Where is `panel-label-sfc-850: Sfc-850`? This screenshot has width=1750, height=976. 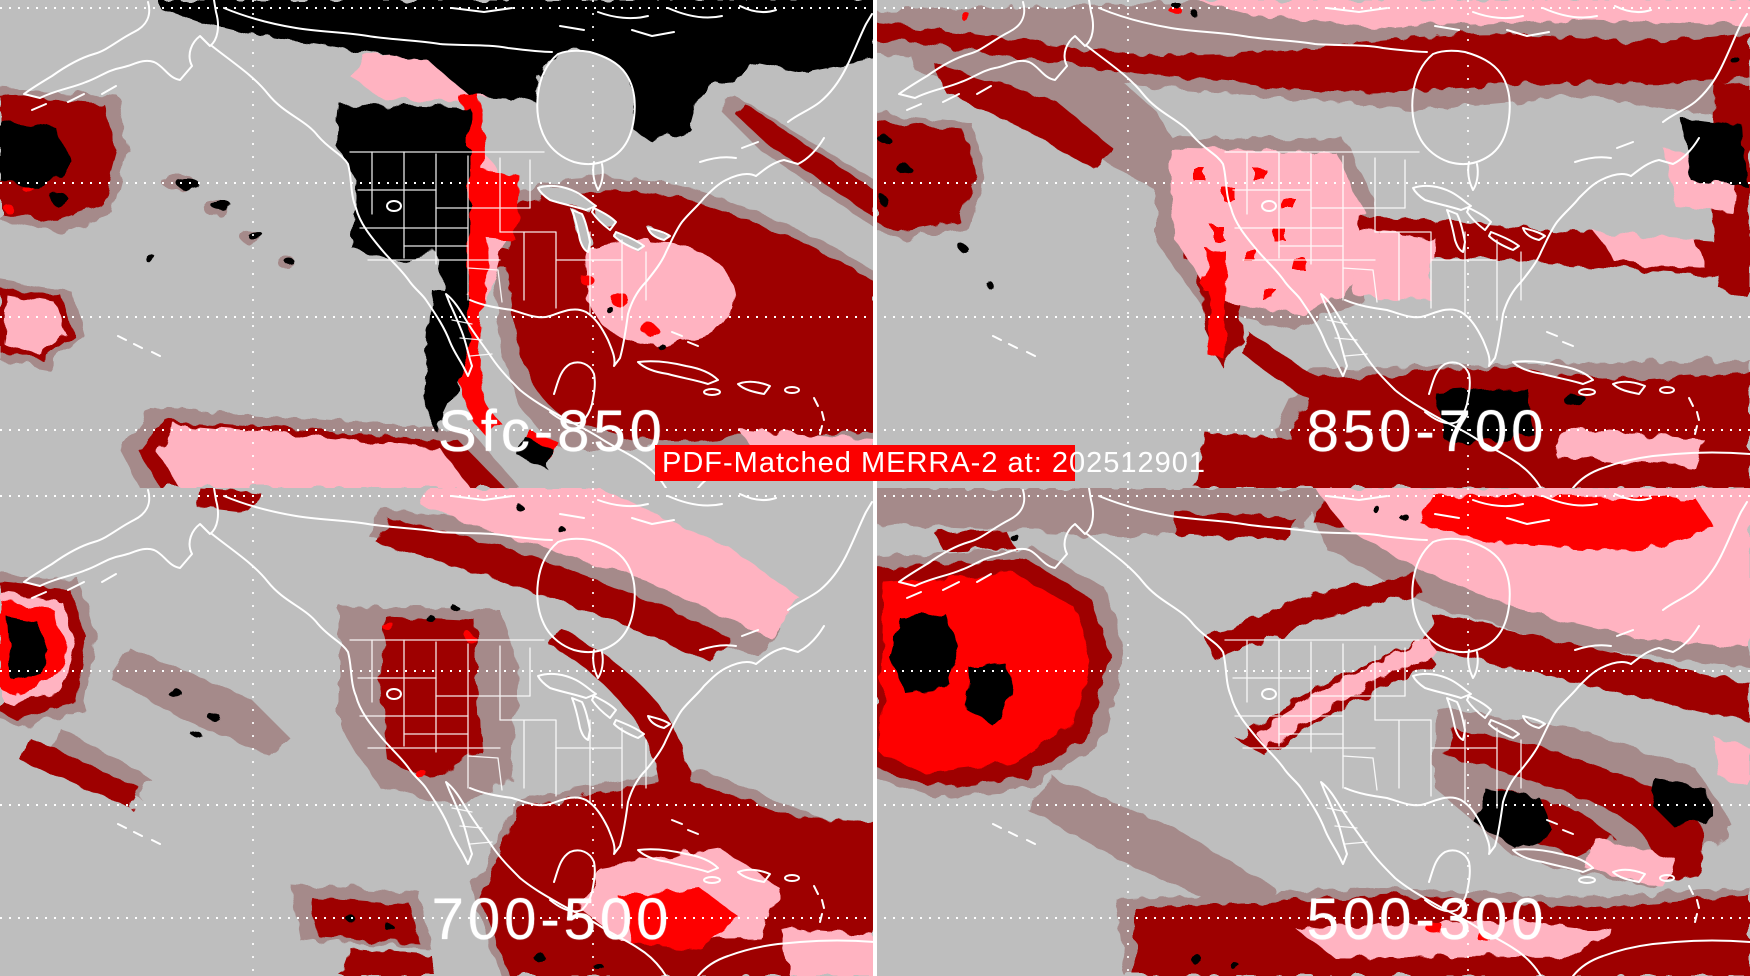 panel-label-sfc-850: Sfc-850 is located at coordinates (552, 431).